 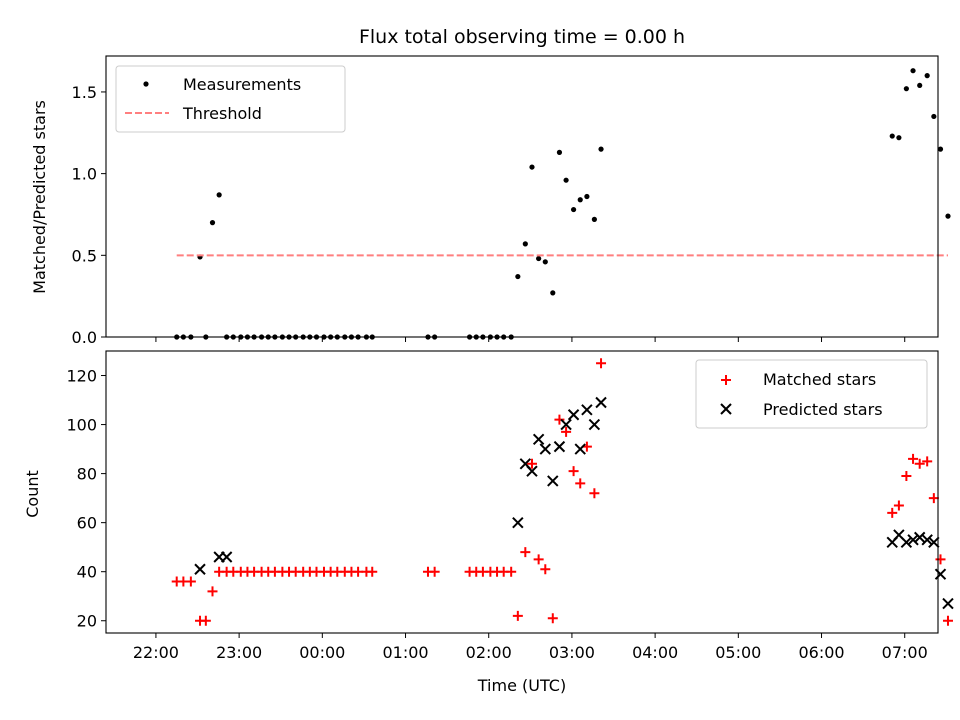 What do you see at coordinates (87, 523) in the screenshot?
I see `bottom-y-tick-label: 60` at bounding box center [87, 523].